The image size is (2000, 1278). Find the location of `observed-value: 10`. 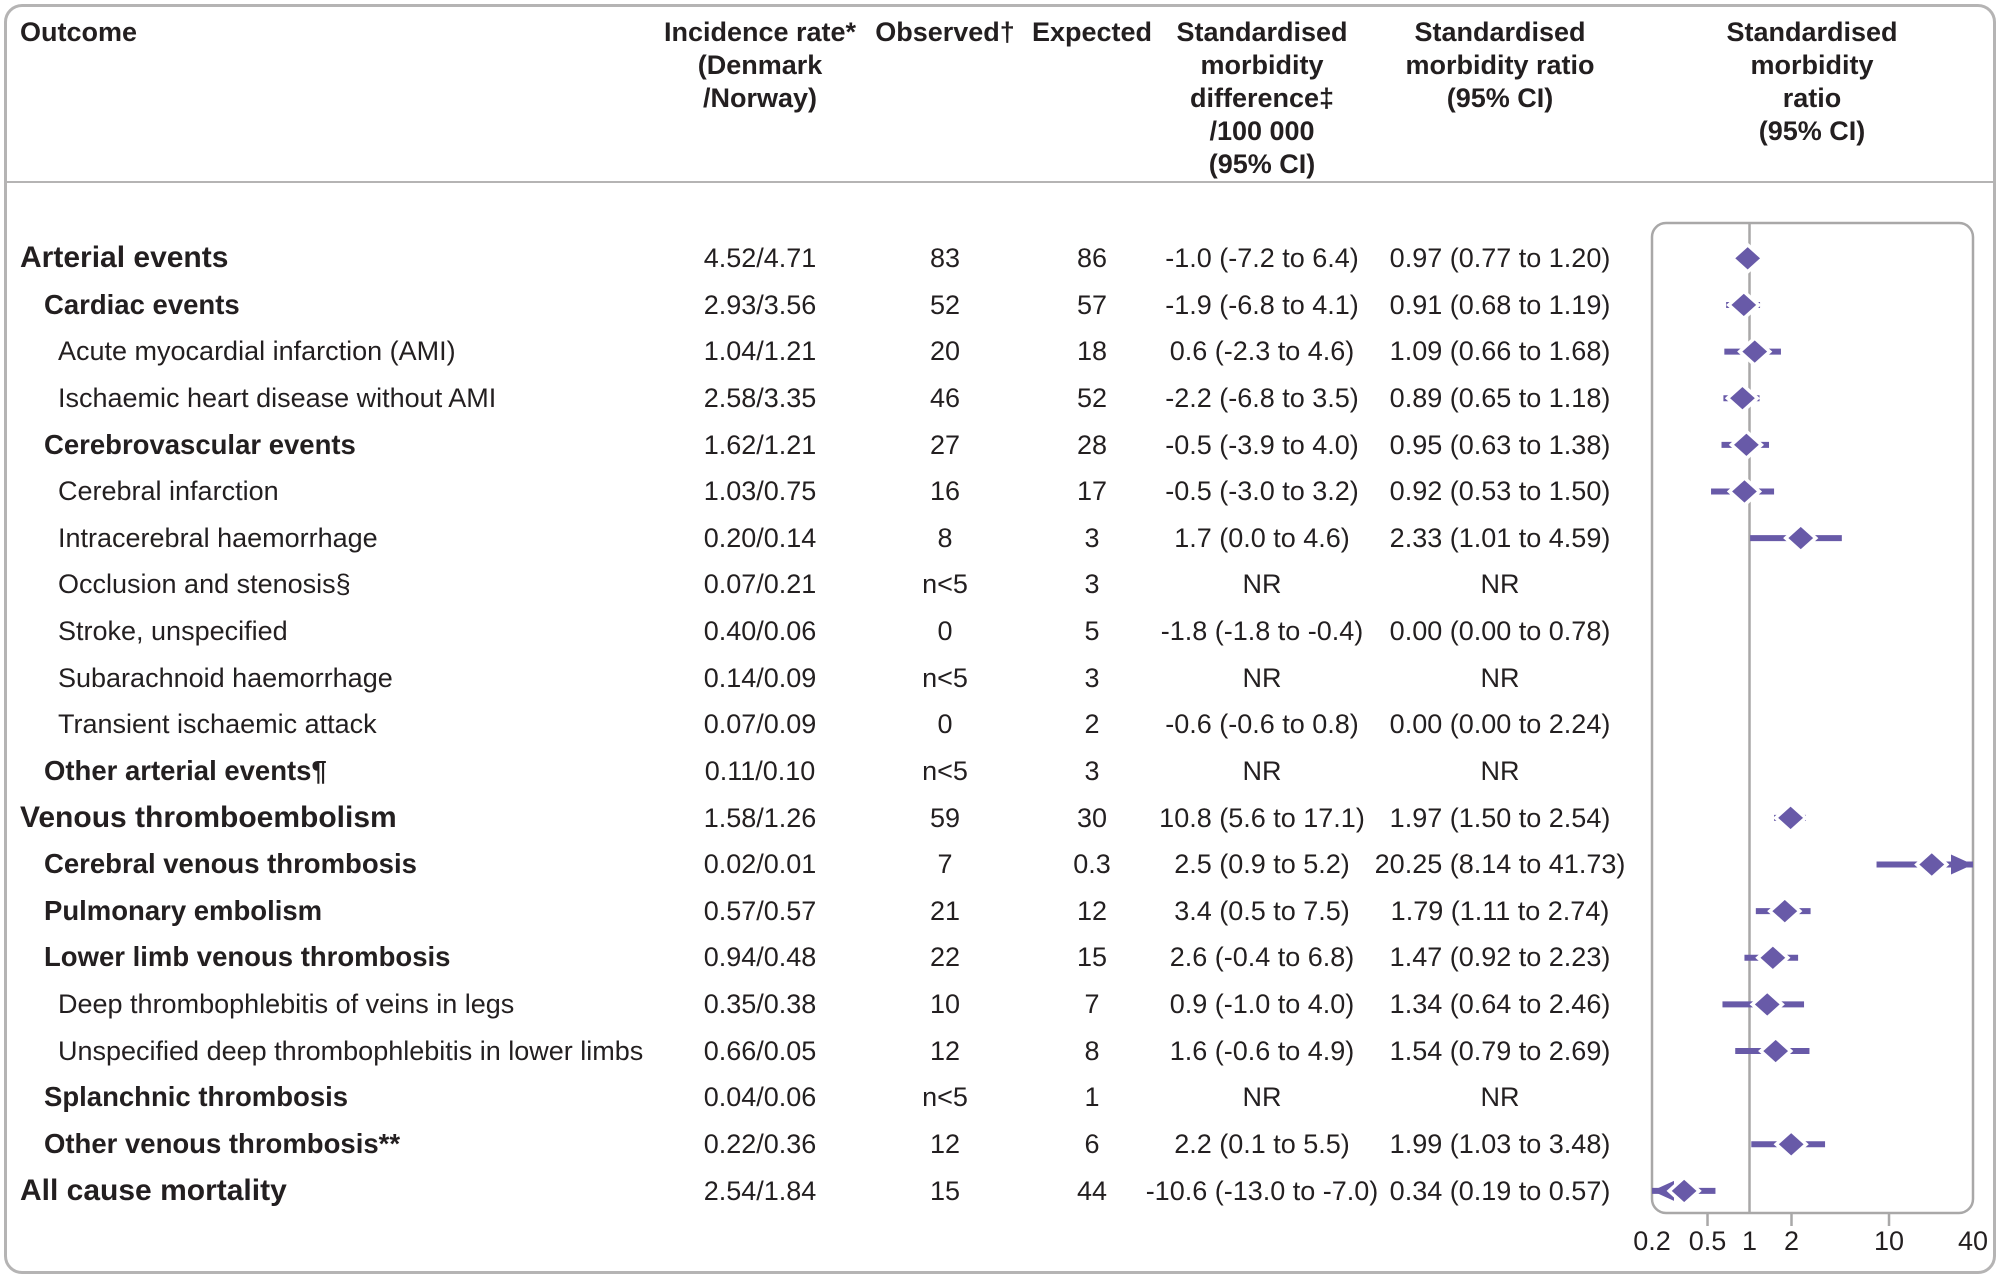

observed-value: 10 is located at coordinates (945, 1004).